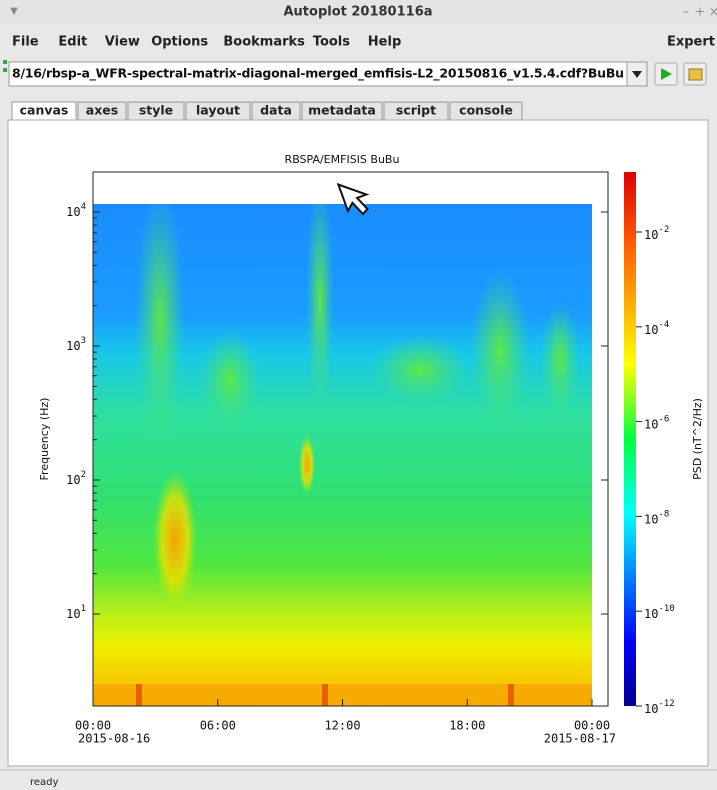 The height and width of the screenshot is (790, 717). I want to click on colorbar-tick-label: 10⁻⁴, so click(656, 327).